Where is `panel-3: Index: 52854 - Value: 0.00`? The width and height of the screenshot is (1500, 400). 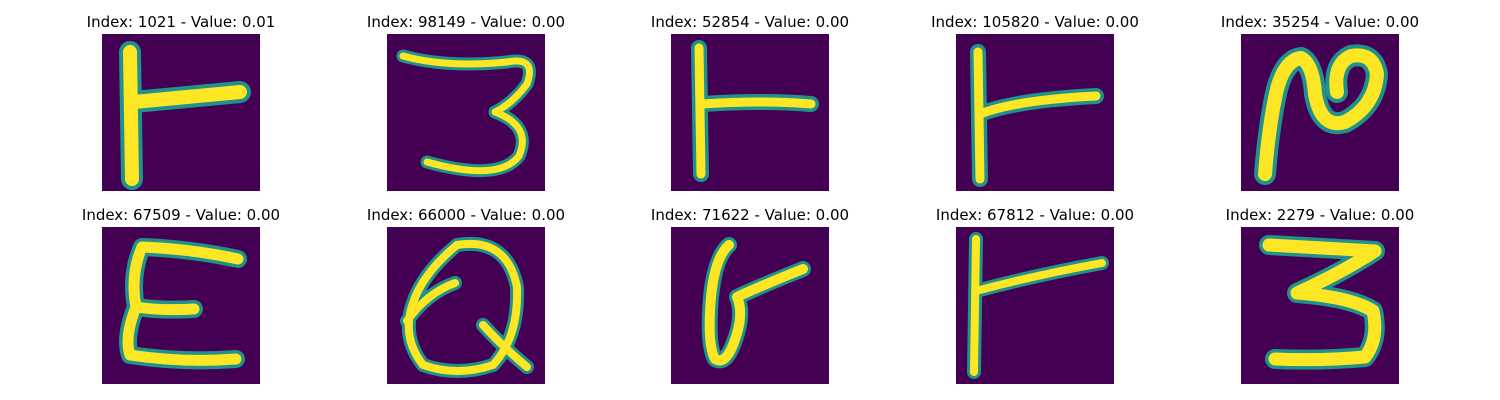 panel-3: Index: 52854 - Value: 0.00 is located at coordinates (750, 105).